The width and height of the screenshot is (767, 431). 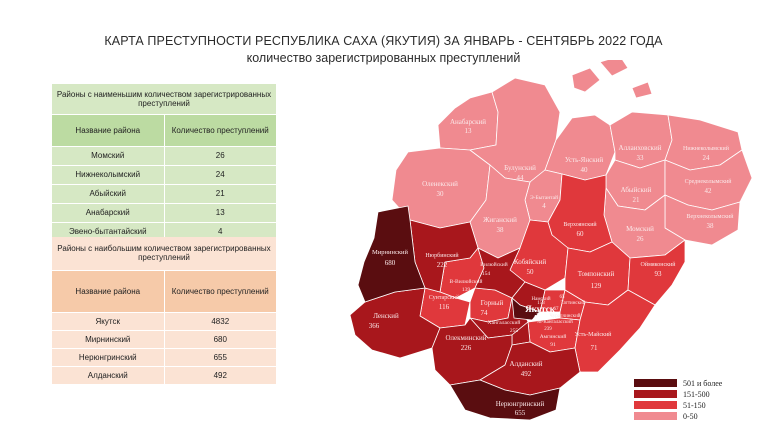 What do you see at coordinates (573, 303) in the screenshot?
I see `label-tatta: Таттинский` at bounding box center [573, 303].